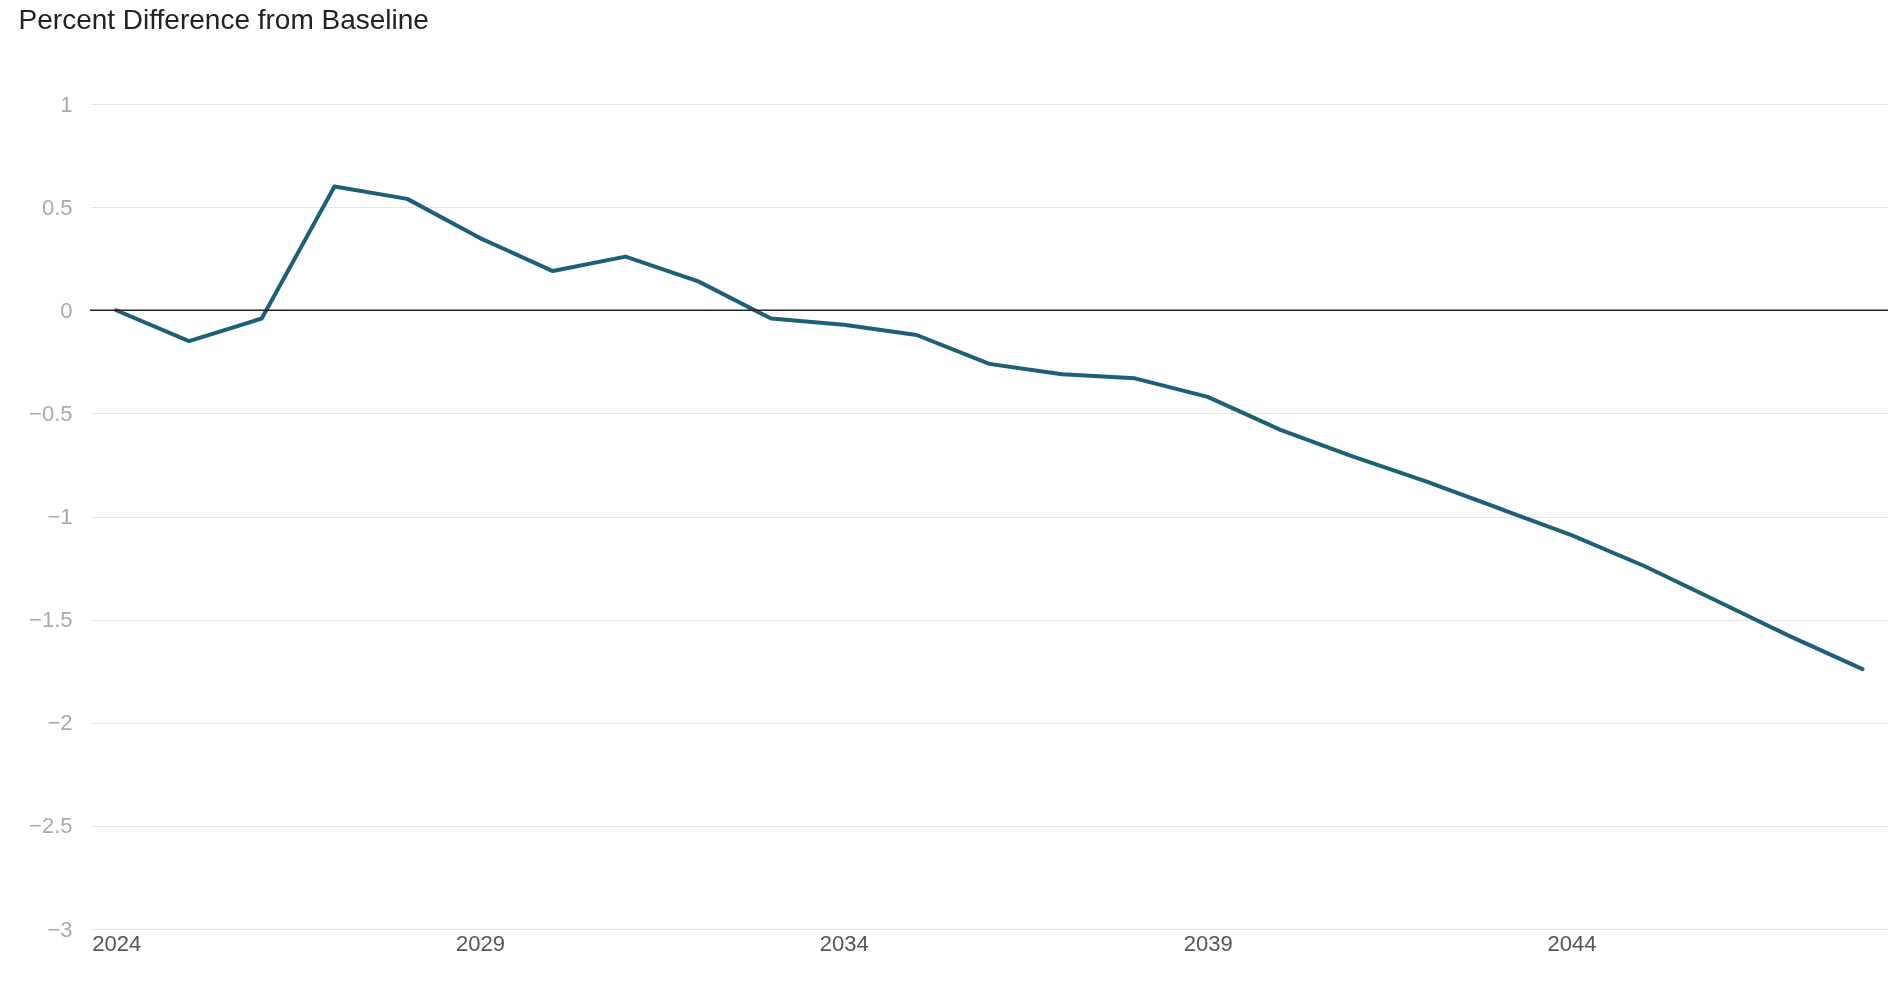 Image resolution: width=1888 pixels, height=987 pixels. Describe the element at coordinates (480, 943) in the screenshot. I see `x-tick-label: 2029` at that location.